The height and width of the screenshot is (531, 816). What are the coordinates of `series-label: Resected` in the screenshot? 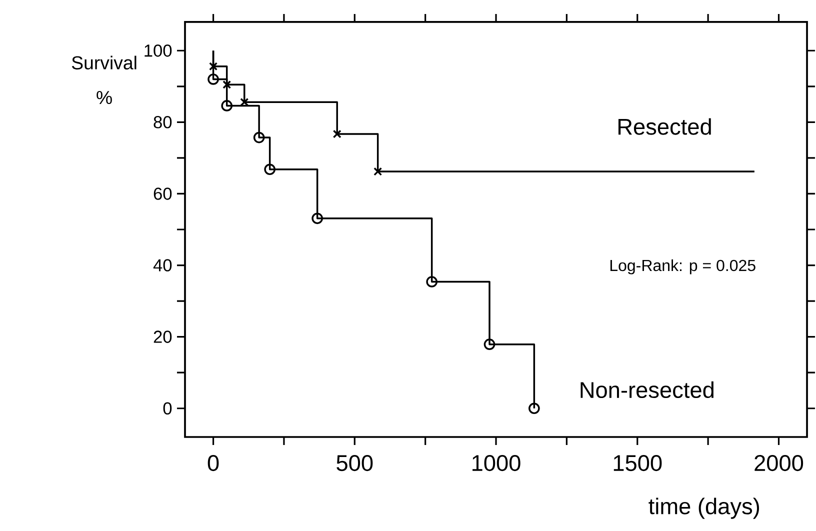 It's located at (664, 126).